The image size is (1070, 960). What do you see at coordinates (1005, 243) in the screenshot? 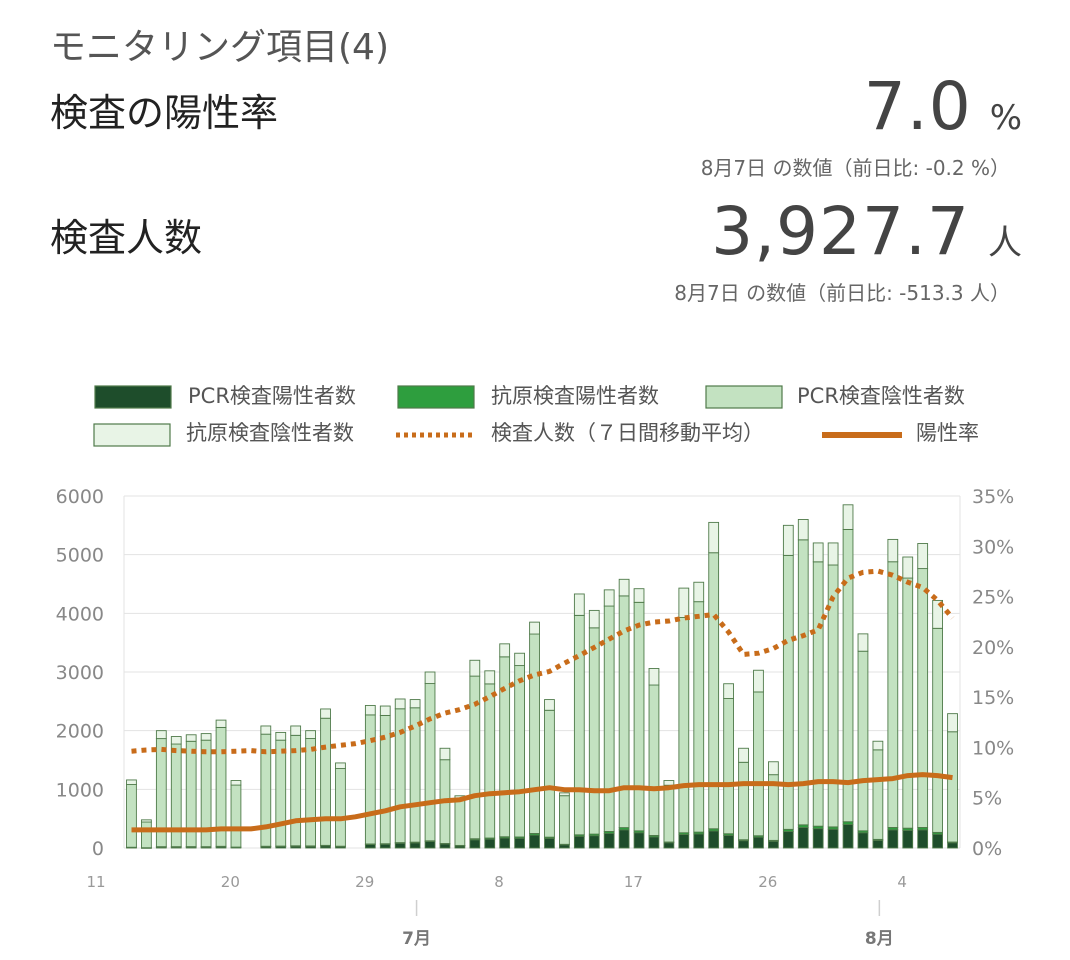
I see `tests-unit: 人` at bounding box center [1005, 243].